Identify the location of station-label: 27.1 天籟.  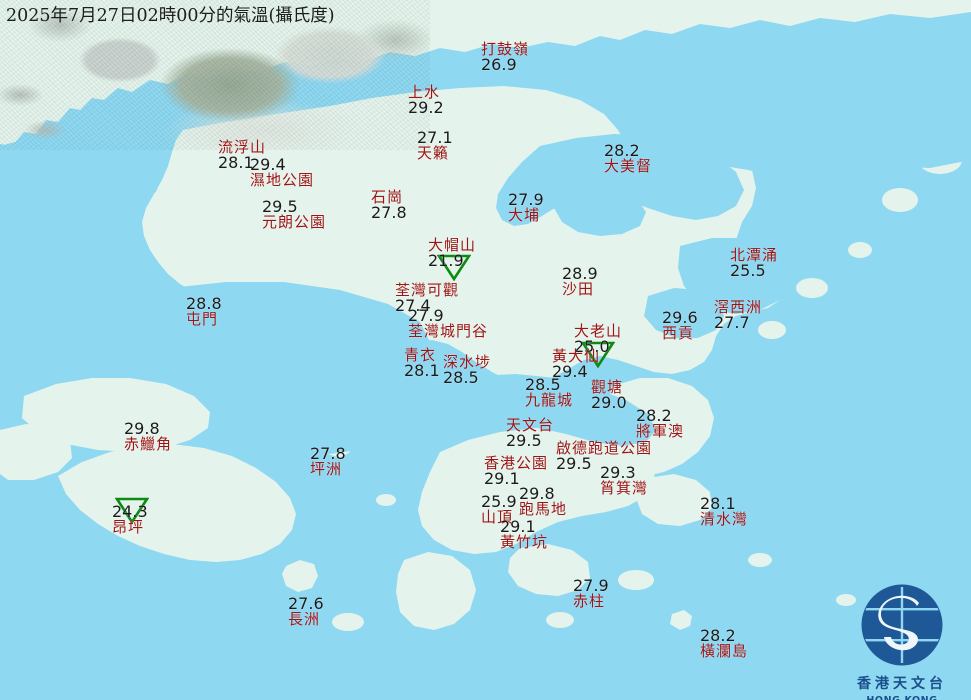
(435, 145).